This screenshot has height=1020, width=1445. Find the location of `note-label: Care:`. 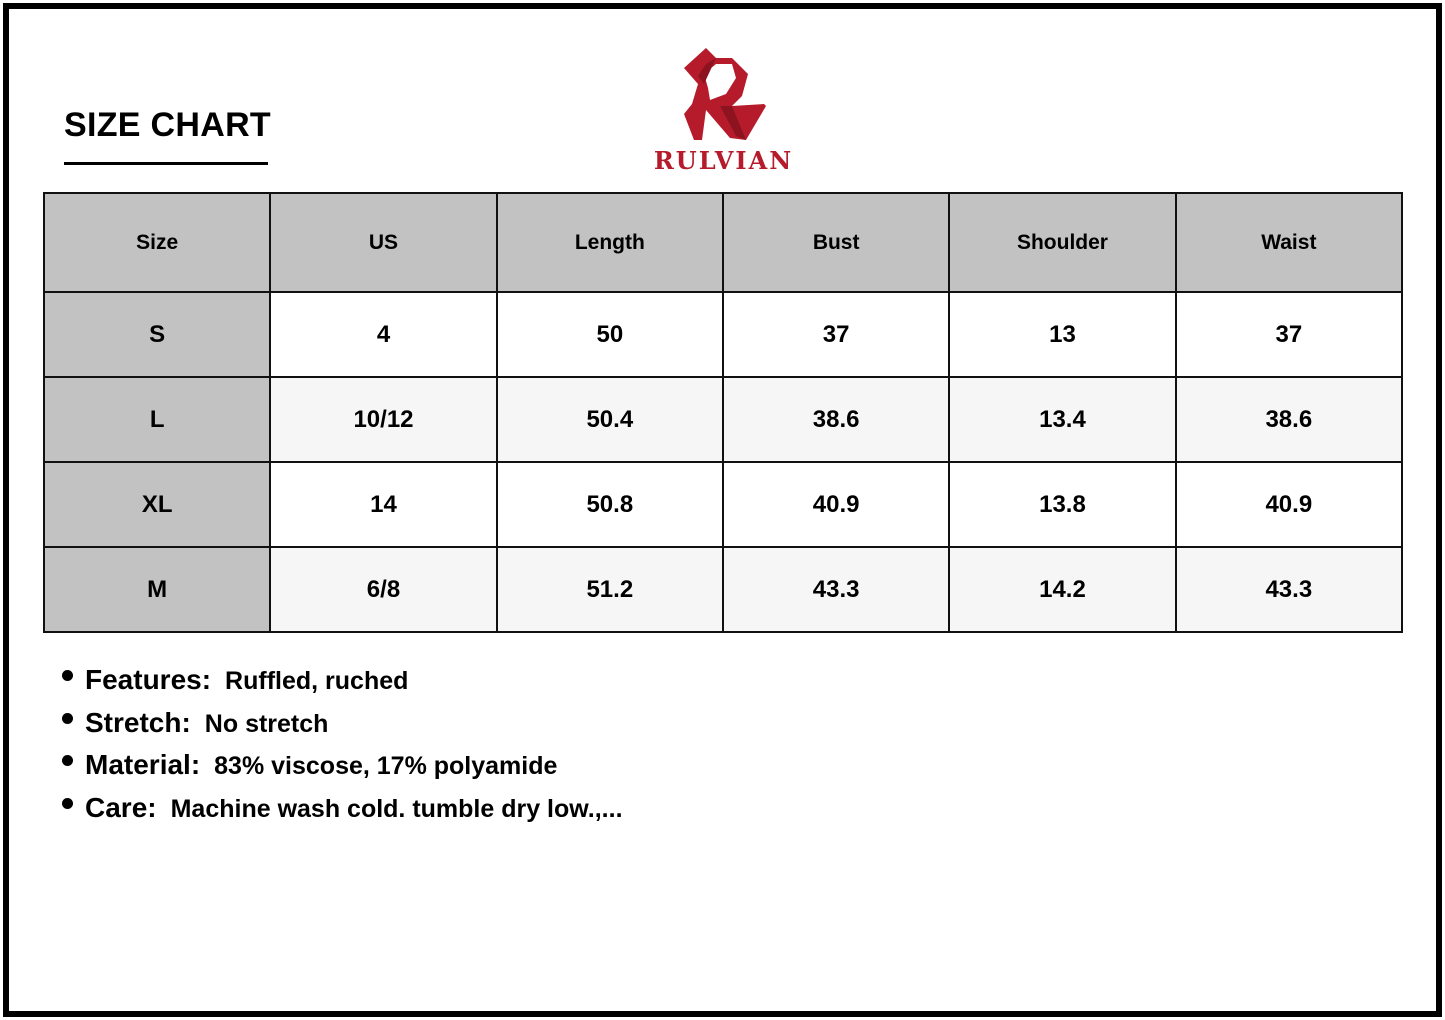

note-label: Care: is located at coordinates (121, 807).